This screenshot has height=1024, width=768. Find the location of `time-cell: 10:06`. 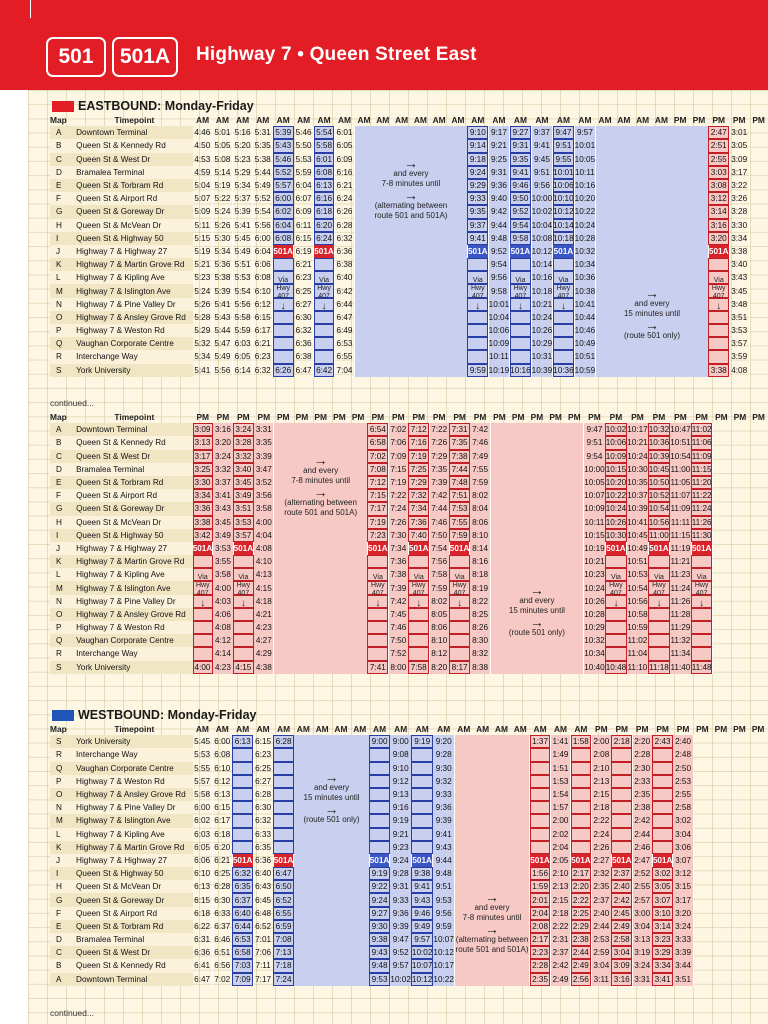

time-cell: 10:06 is located at coordinates (499, 331).